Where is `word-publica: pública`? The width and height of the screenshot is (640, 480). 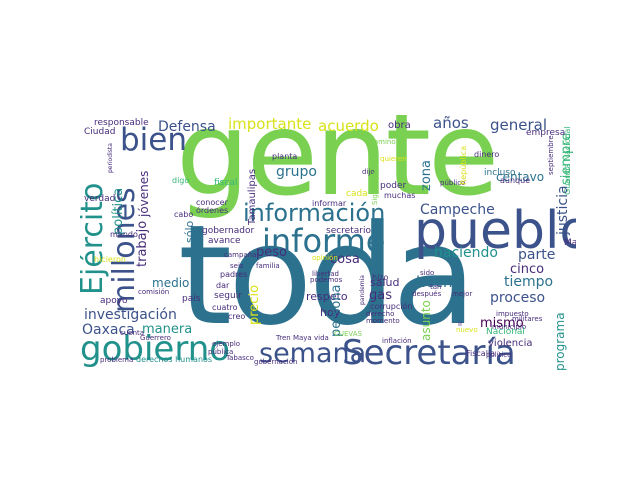 word-publica: pública is located at coordinates (221, 352).